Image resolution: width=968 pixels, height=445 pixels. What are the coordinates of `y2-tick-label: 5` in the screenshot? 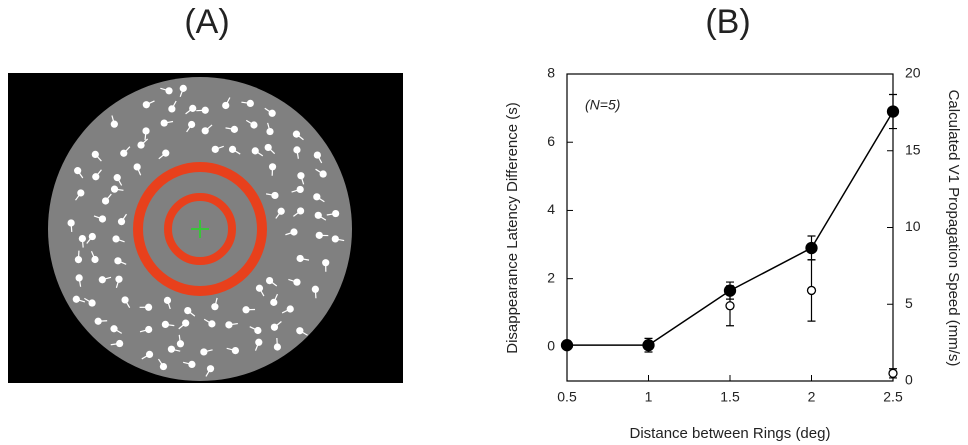 It's located at (909, 303).